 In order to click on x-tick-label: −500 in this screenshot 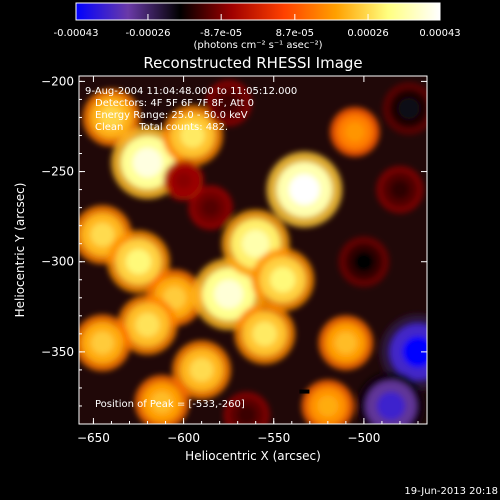, I will do `click(363, 438)`.